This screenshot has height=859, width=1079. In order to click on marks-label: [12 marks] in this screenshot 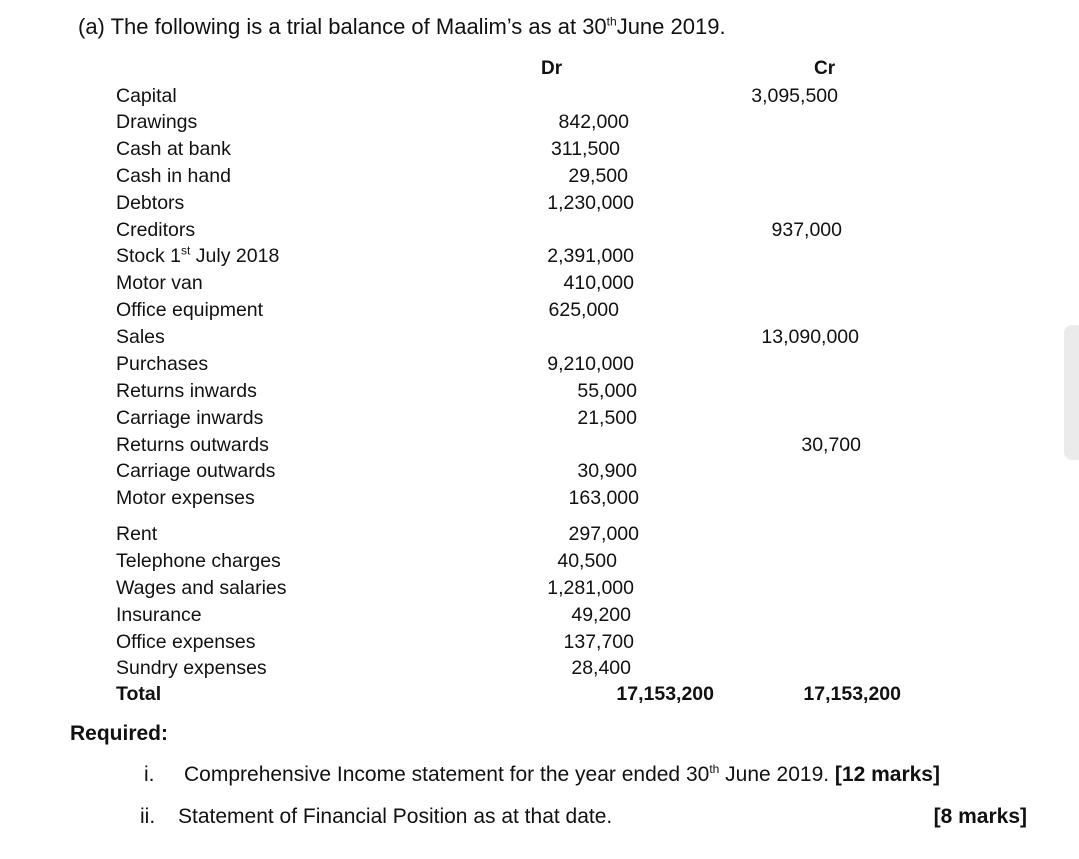, I will do `click(887, 774)`.